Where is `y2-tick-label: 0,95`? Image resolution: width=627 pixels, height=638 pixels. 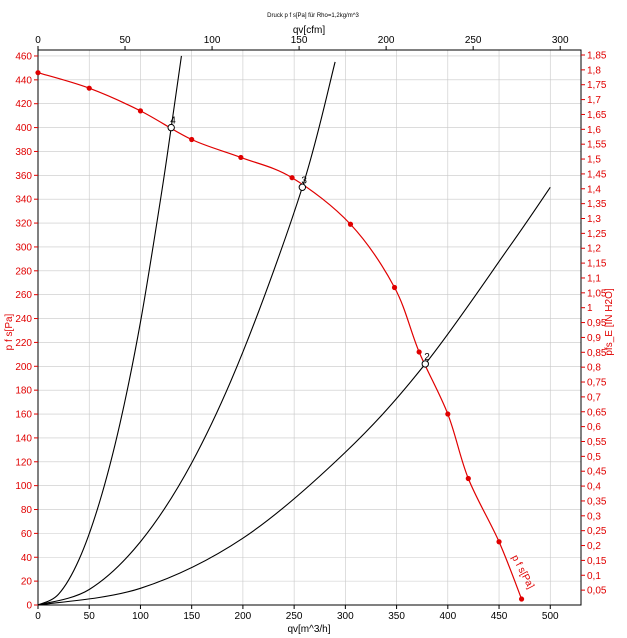
y2-tick-label: 0,95 is located at coordinates (597, 323).